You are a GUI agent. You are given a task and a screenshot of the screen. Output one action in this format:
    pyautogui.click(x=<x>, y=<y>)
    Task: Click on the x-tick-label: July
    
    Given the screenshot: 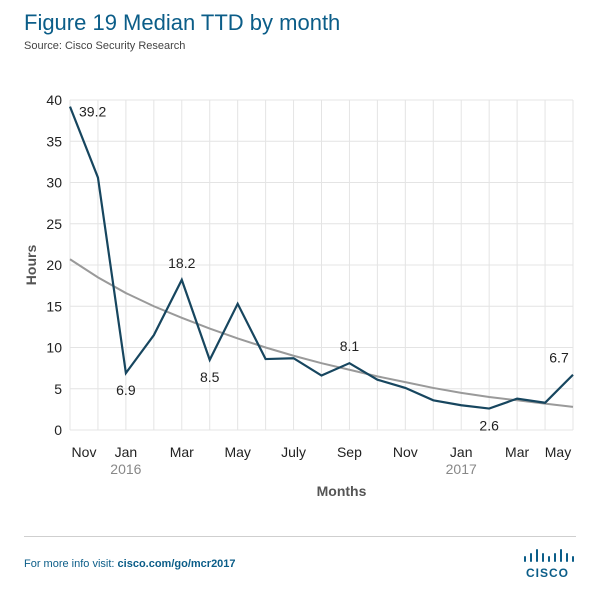 What is the action you would take?
    pyautogui.click(x=293, y=452)
    